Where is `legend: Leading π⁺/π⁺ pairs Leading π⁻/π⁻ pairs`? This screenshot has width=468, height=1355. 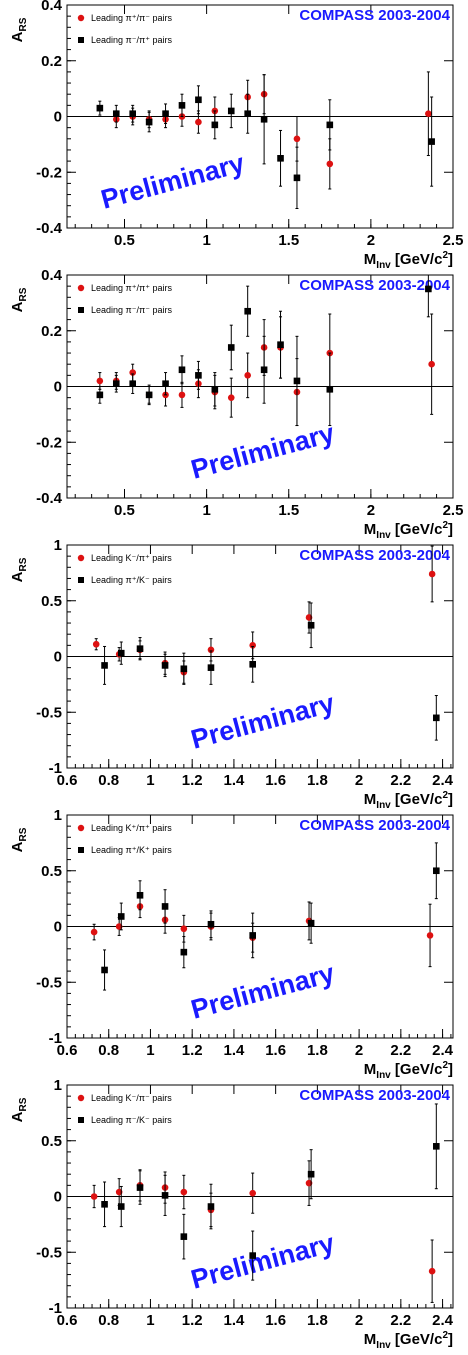
legend: Leading π⁺/π⁺ pairs Leading π⁻/π⁻ pairs is located at coordinates (124, 299).